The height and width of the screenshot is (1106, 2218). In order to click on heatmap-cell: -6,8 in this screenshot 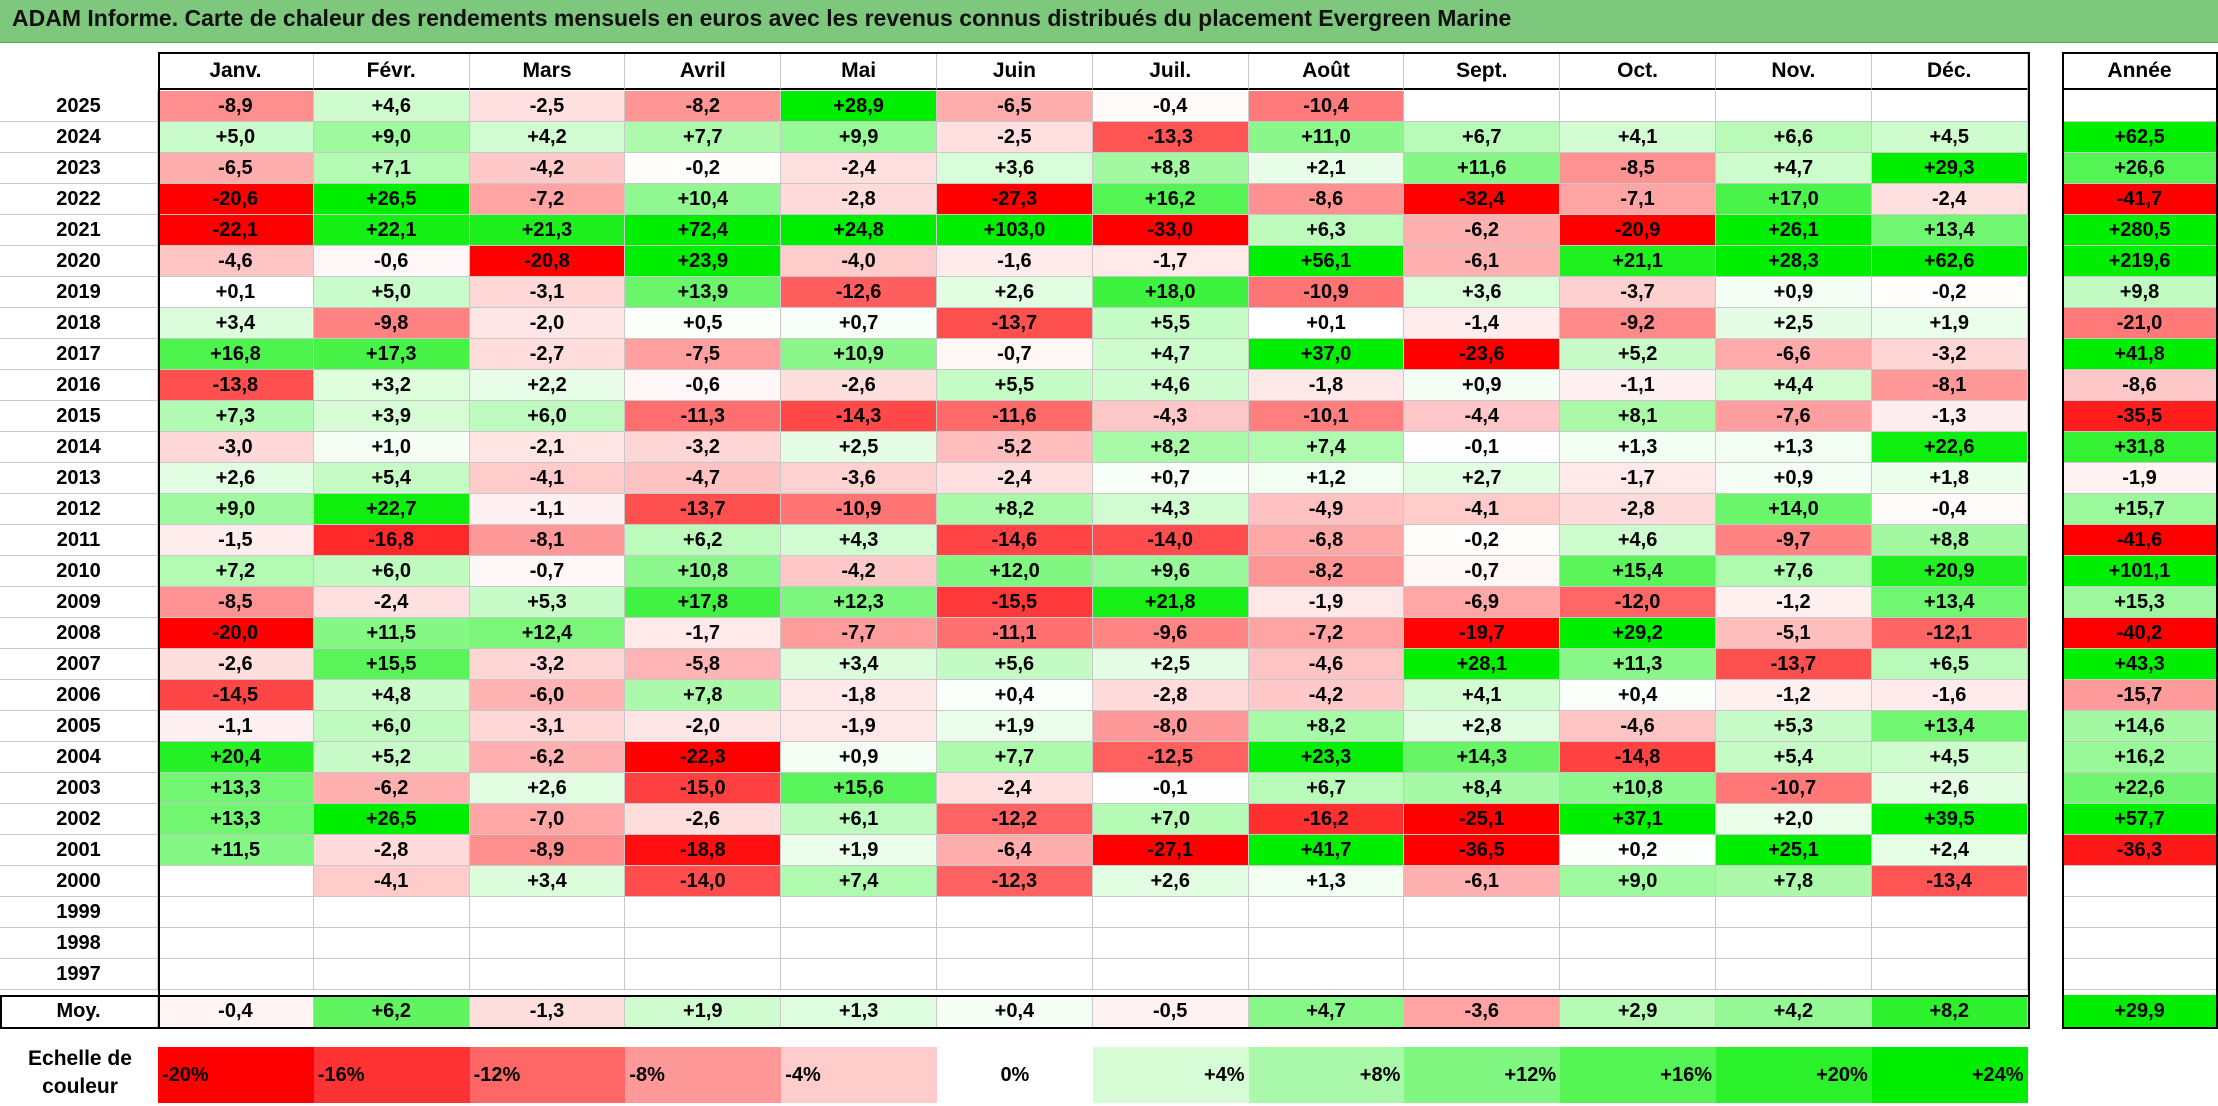, I will do `click(1326, 540)`.